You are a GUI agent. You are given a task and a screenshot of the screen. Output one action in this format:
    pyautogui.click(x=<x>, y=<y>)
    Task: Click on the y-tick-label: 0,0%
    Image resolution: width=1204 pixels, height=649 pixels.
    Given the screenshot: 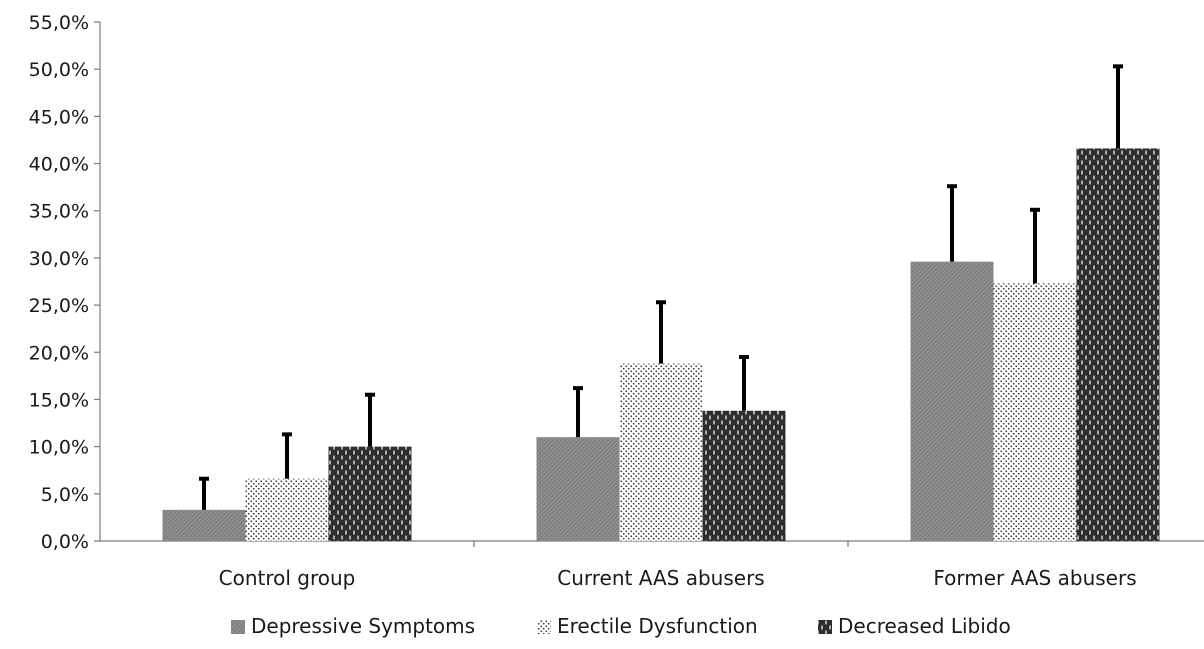 What is the action you would take?
    pyautogui.click(x=65, y=542)
    